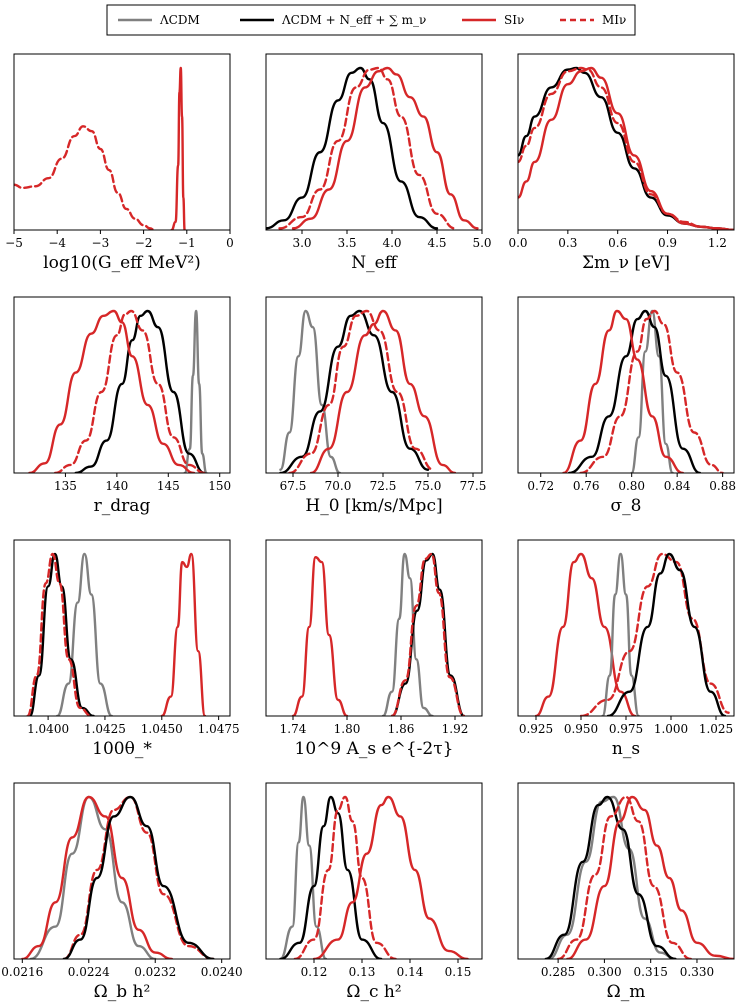  I want to click on panel-3: 0.0 0.3 0.6 0.9 1.2 Σm_ν [eV], so click(621, 163).